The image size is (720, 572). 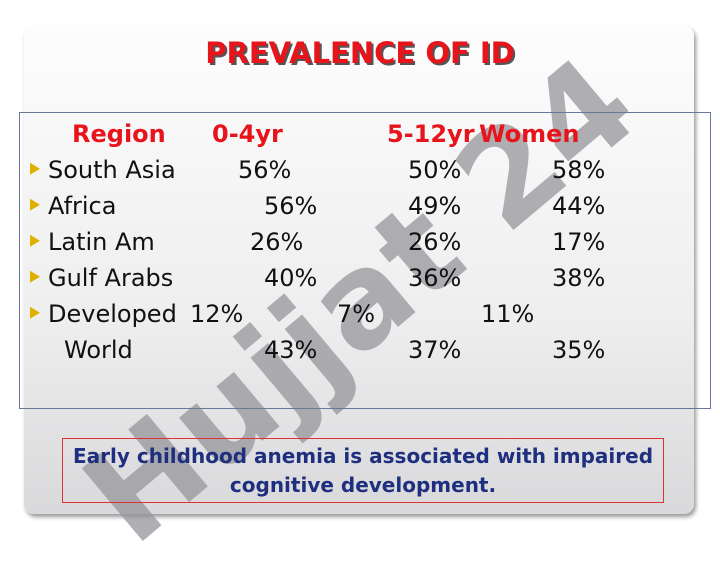 I want to click on table-cell: 35%, so click(x=579, y=350).